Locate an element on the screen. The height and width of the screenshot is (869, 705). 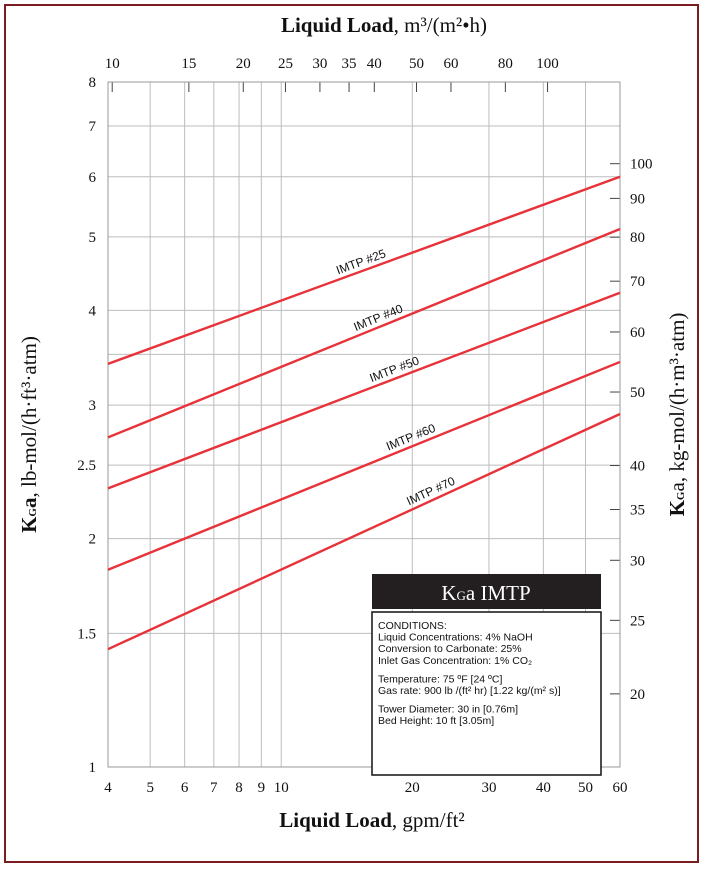
x-tick-label: 6 is located at coordinates (185, 788).